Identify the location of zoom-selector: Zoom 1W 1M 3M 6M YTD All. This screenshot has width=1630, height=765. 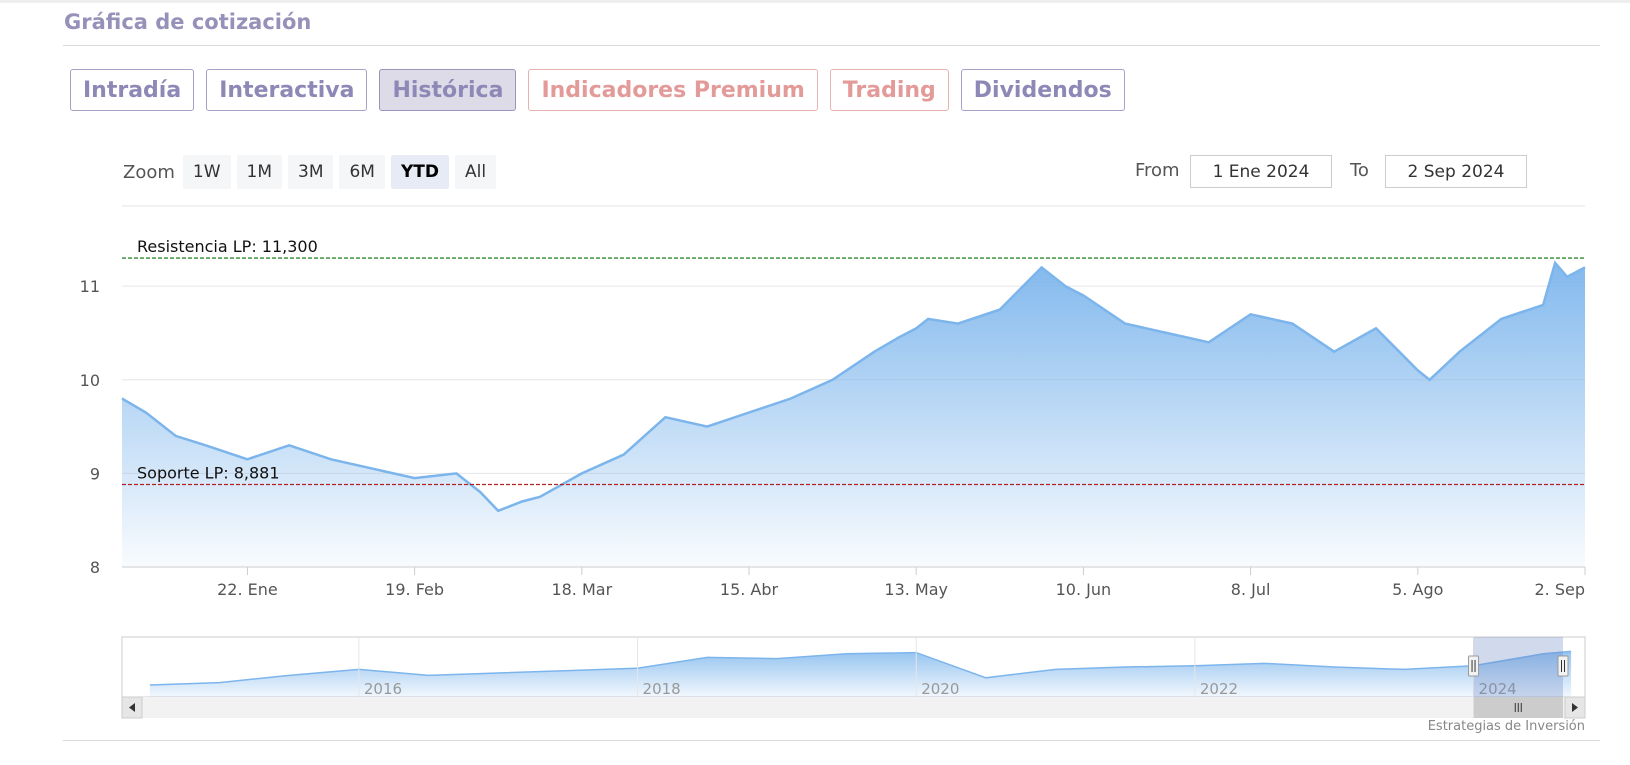
(310, 172).